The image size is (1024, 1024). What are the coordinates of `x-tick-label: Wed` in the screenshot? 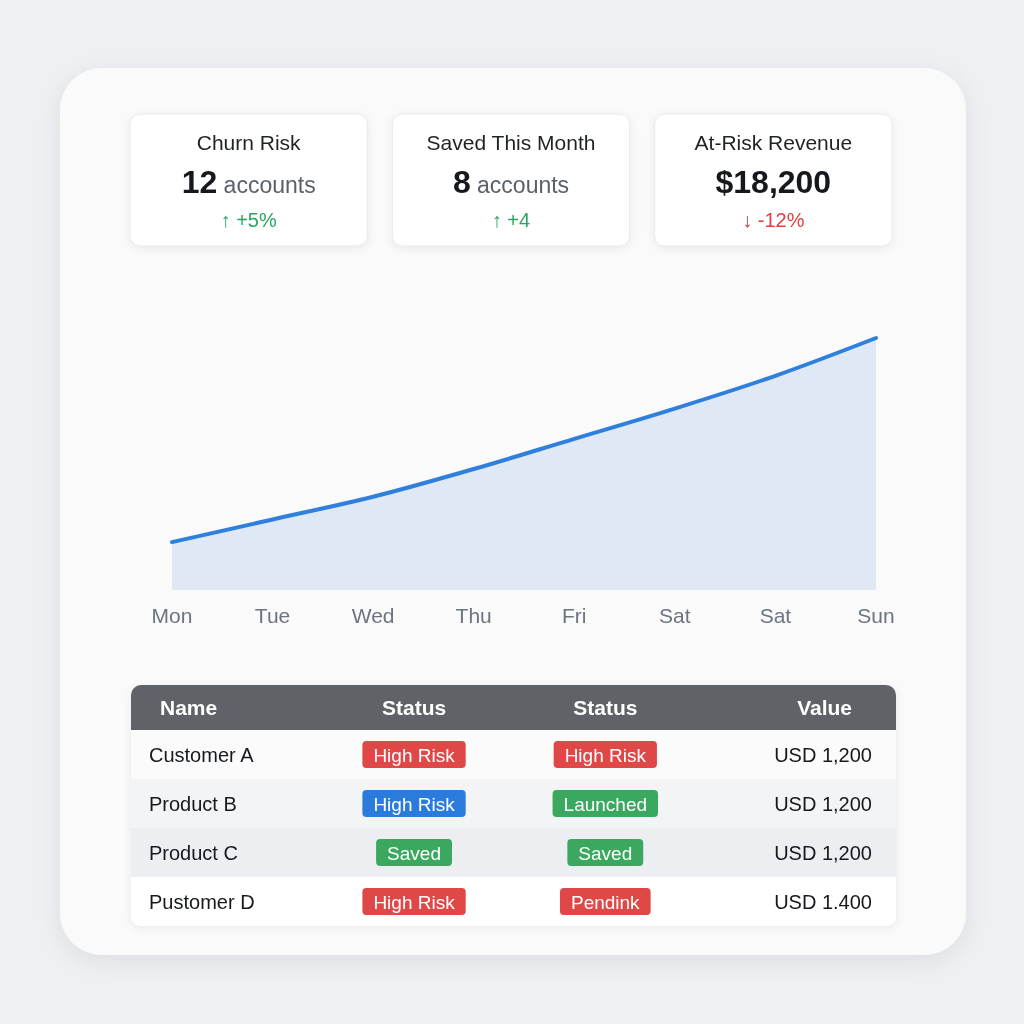 It's located at (373, 615).